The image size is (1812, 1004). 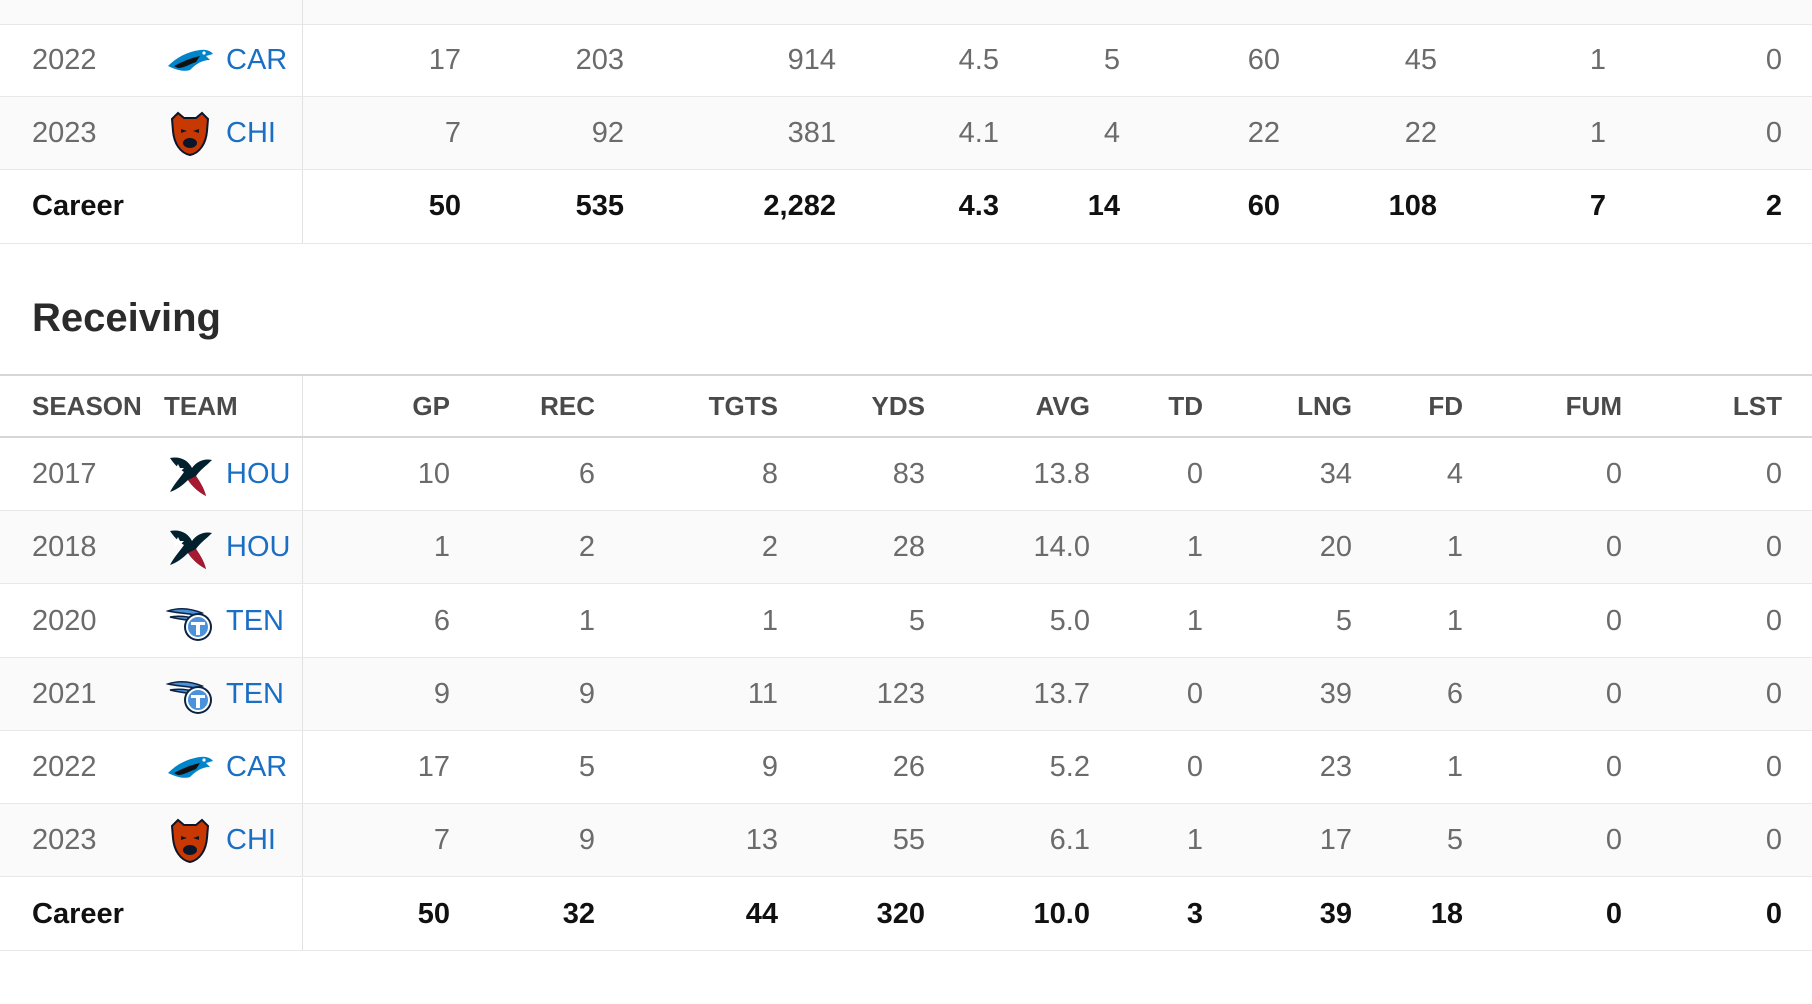 I want to click on header-gp: GP, so click(x=431, y=405).